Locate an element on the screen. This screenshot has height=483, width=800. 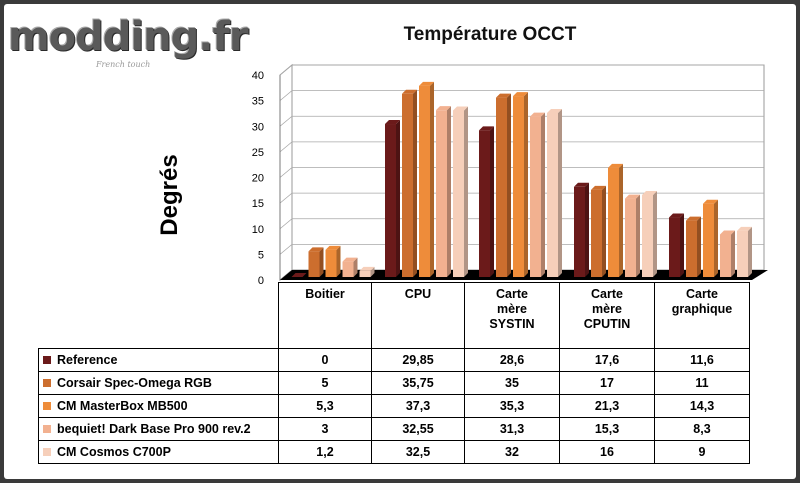
series-name: Reference is located at coordinates (87, 360).